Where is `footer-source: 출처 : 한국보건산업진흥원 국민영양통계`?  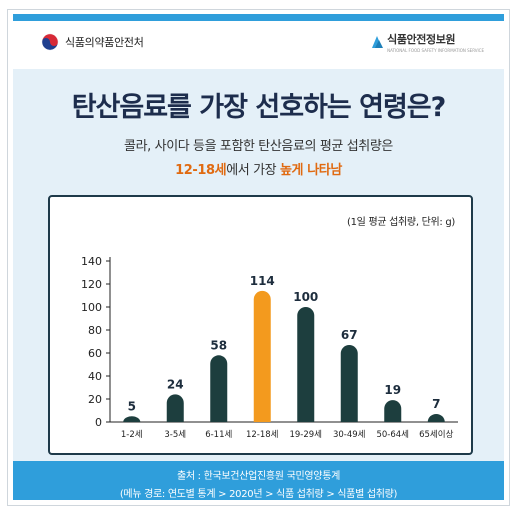 footer-source: 출처 : 한국보건산업진흥원 국민영양통계 is located at coordinates (258, 476).